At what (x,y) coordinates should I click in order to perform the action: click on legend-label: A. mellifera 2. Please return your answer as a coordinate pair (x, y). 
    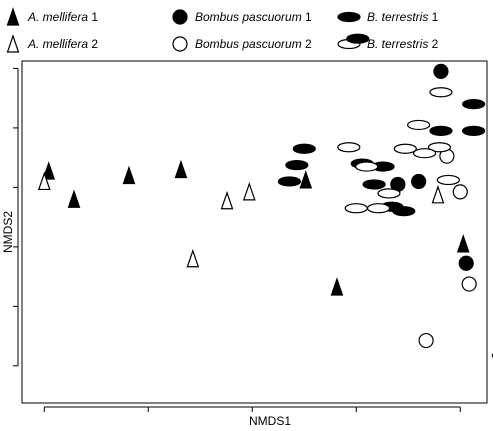
    Looking at the image, I should click on (62, 44).